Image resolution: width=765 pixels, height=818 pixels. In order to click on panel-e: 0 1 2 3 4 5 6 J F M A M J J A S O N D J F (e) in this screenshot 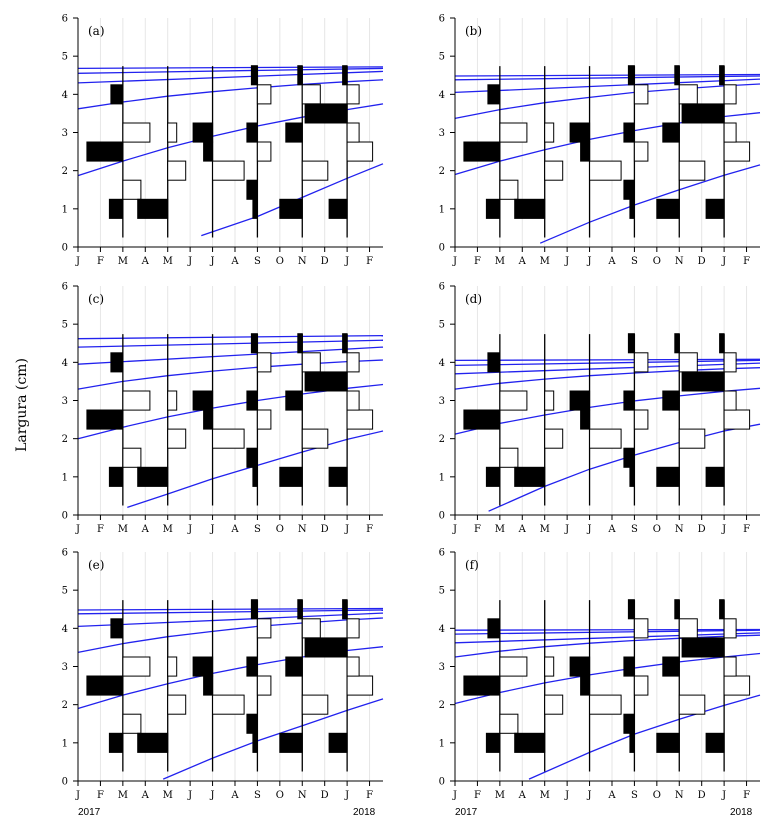, I will do `click(223, 674)`.